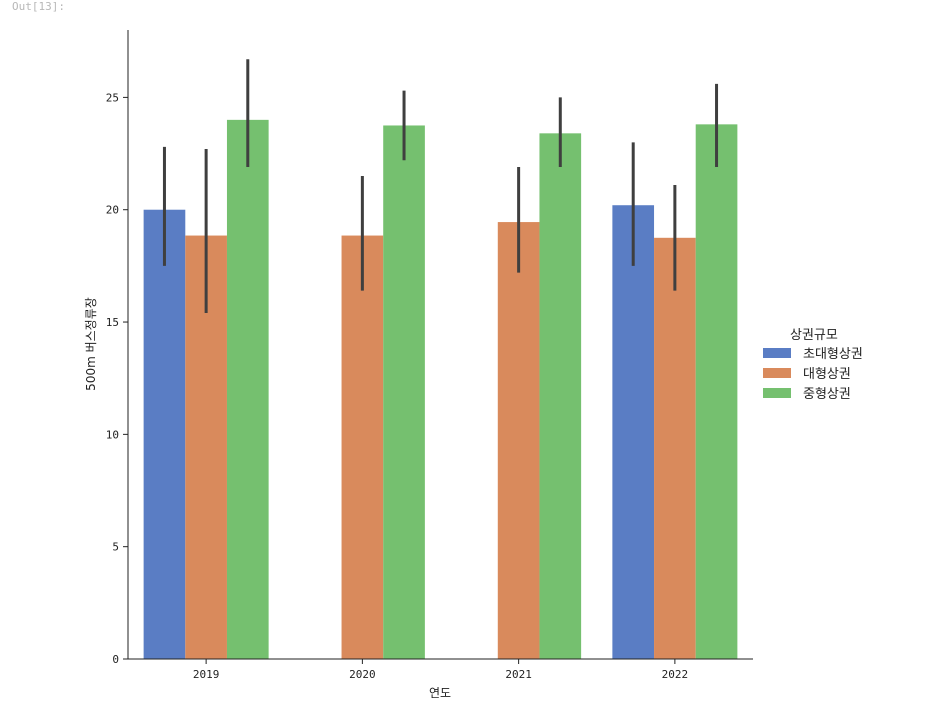  Describe the element at coordinates (38, 6) in the screenshot. I see `output-prompt: Out[13]:` at that location.